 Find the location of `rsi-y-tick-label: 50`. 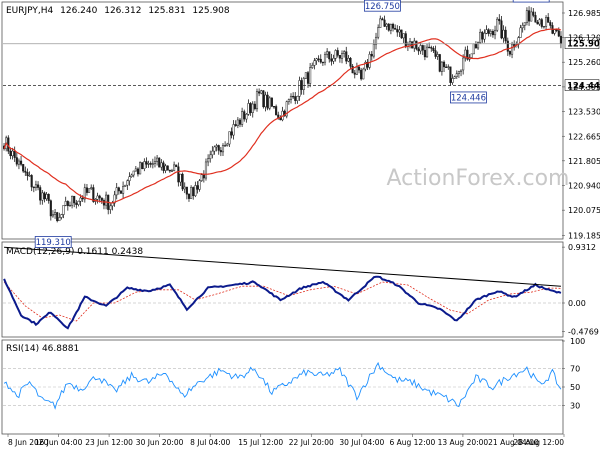

rsi-y-tick-label: 50 is located at coordinates (575, 387).